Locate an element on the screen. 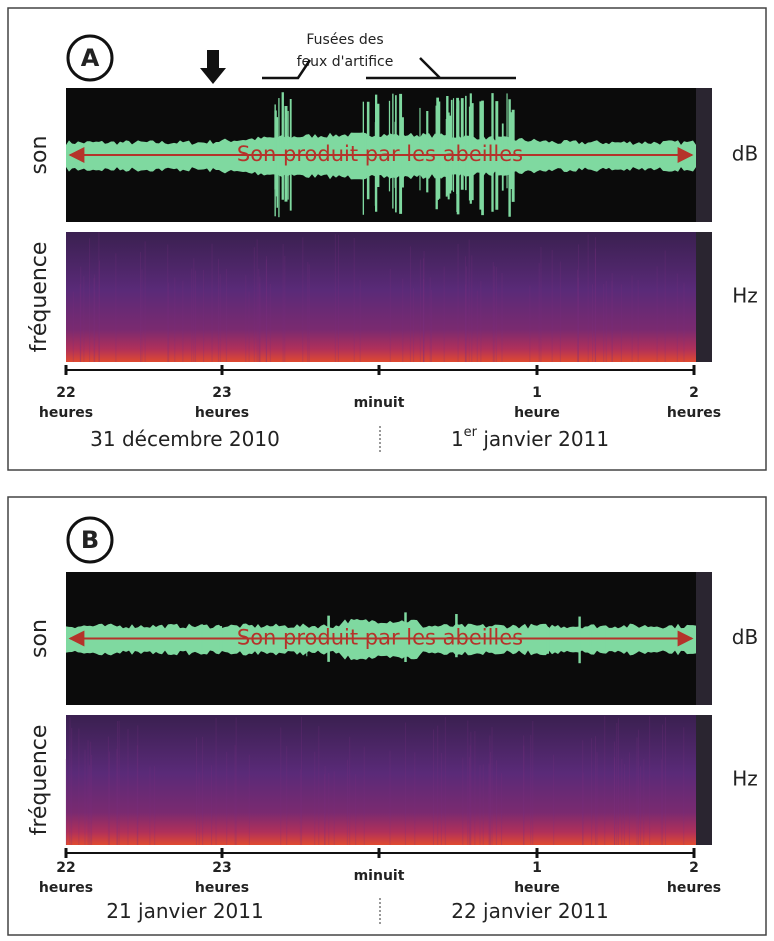 The image size is (774, 941). date-superscript: er is located at coordinates (471, 432).